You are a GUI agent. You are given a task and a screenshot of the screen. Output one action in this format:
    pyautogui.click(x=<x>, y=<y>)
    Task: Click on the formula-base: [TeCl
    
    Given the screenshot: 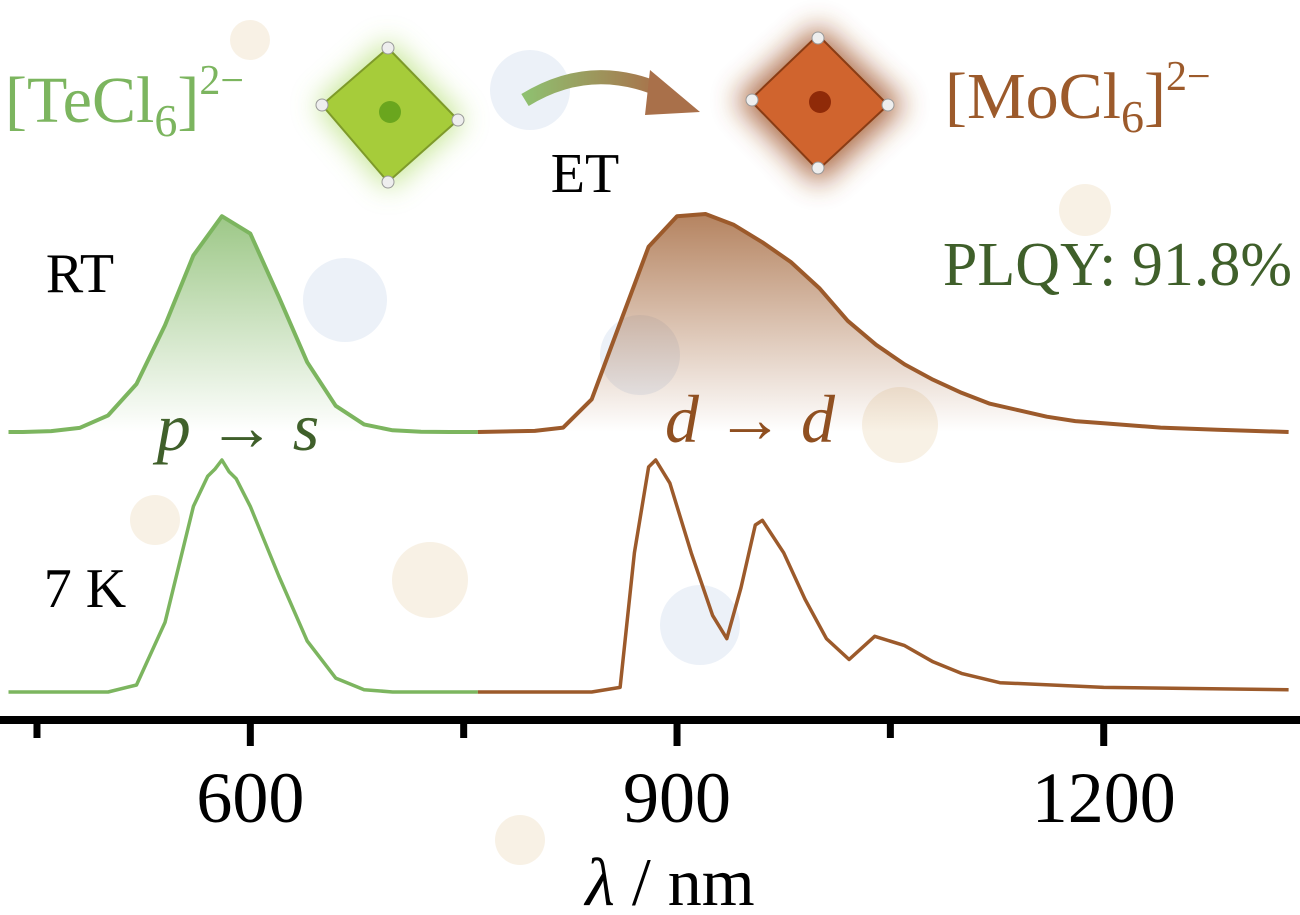 What is the action you would take?
    pyautogui.click(x=79, y=100)
    